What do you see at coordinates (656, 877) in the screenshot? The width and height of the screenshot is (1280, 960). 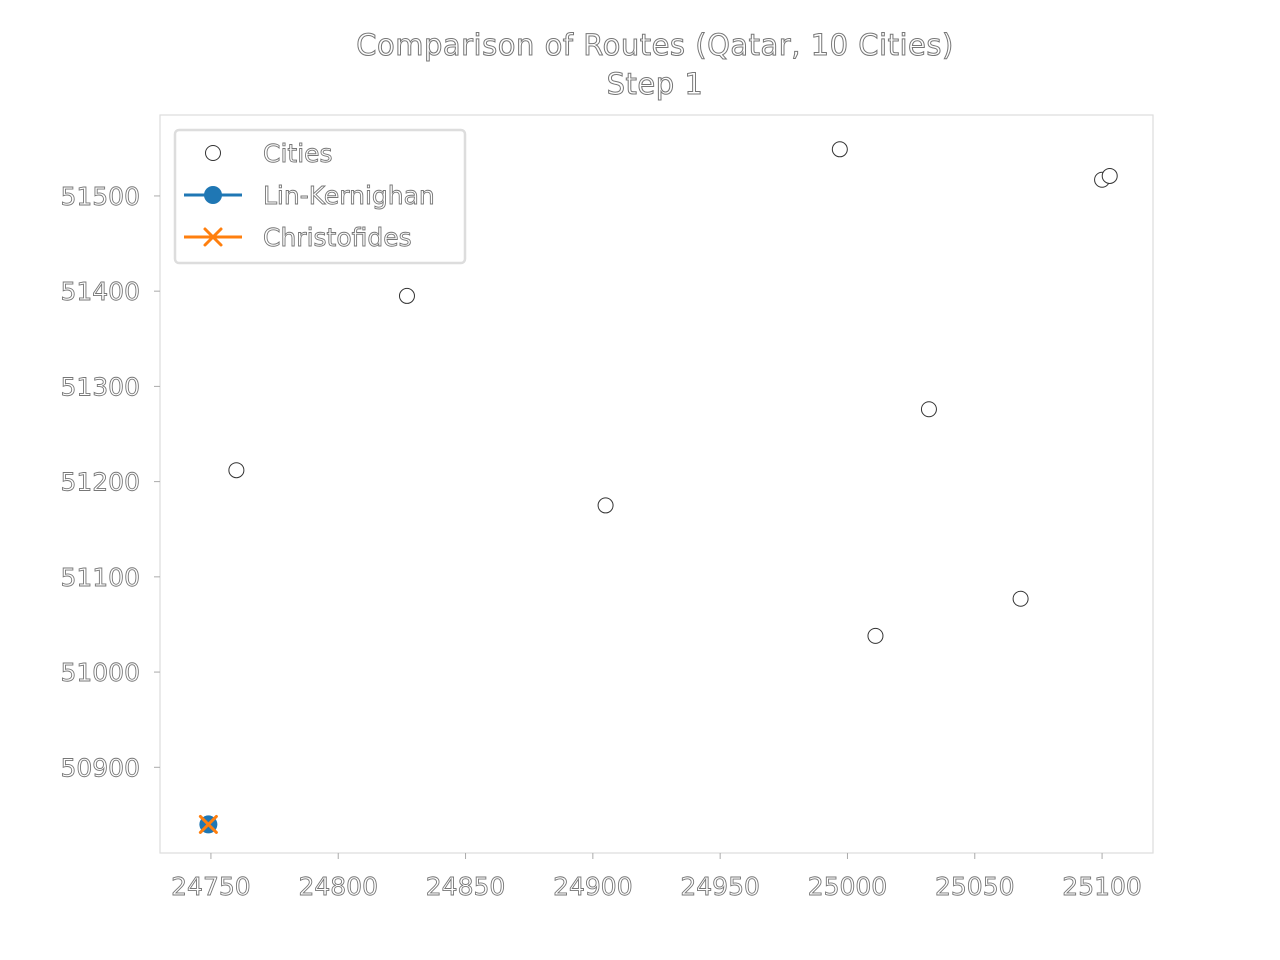 I see `x-axis: 24750 24800 24850 24900 24950 25000 25050 25100` at bounding box center [656, 877].